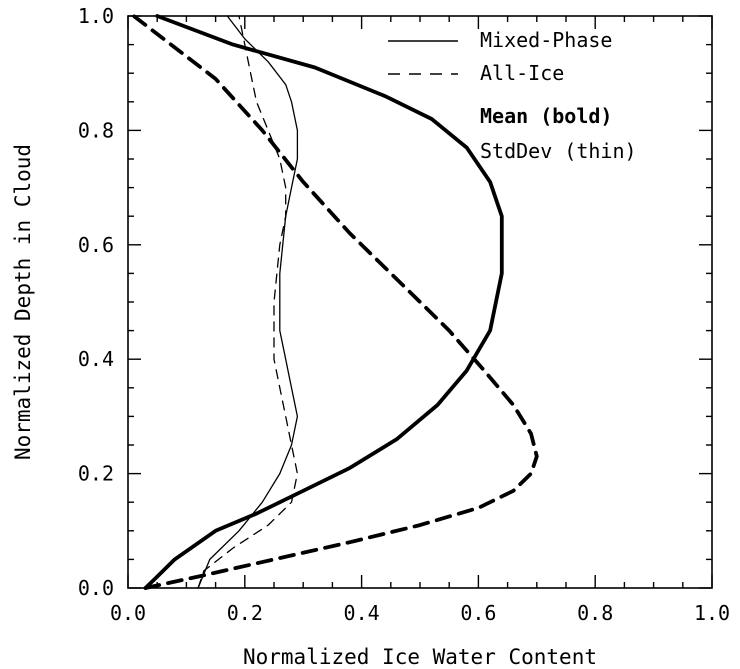 The image size is (740, 669). Describe the element at coordinates (712, 613) in the screenshot. I see `x-tick-label-5: 1.0` at that location.